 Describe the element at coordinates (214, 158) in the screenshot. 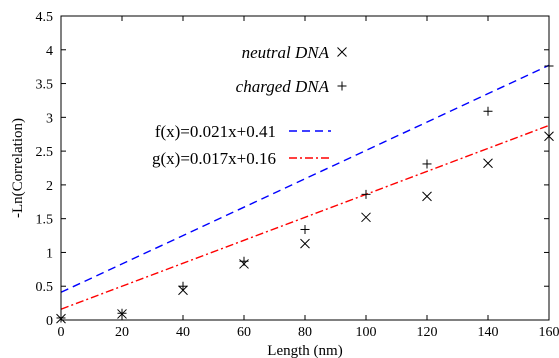

I see `legend-label-fit-g: g(x)=0.017x+0.16` at that location.